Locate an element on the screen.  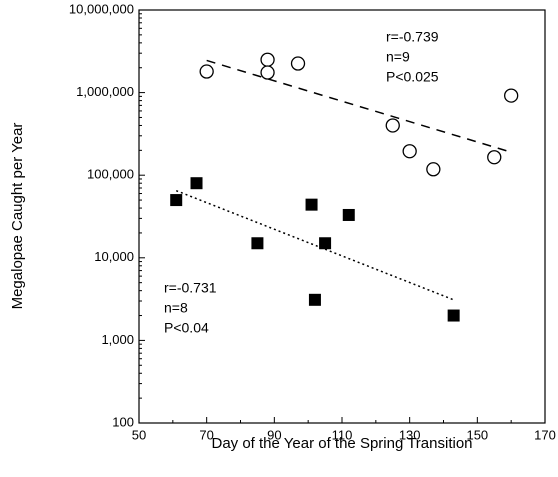
y-tick-label: 1,000,000 is located at coordinates (105, 91).